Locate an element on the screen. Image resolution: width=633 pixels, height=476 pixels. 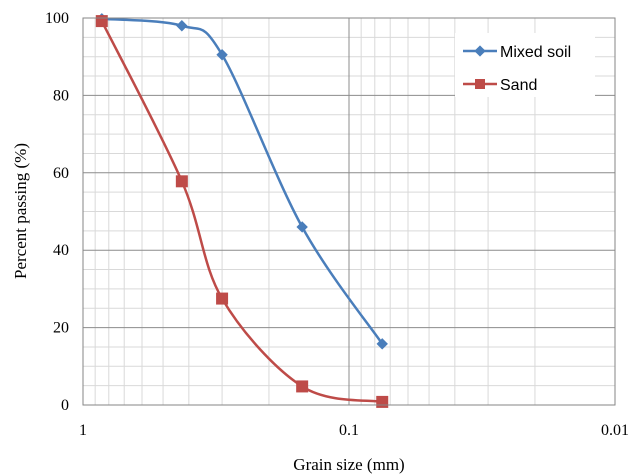
y-tick-label: 100 is located at coordinates (57, 18).